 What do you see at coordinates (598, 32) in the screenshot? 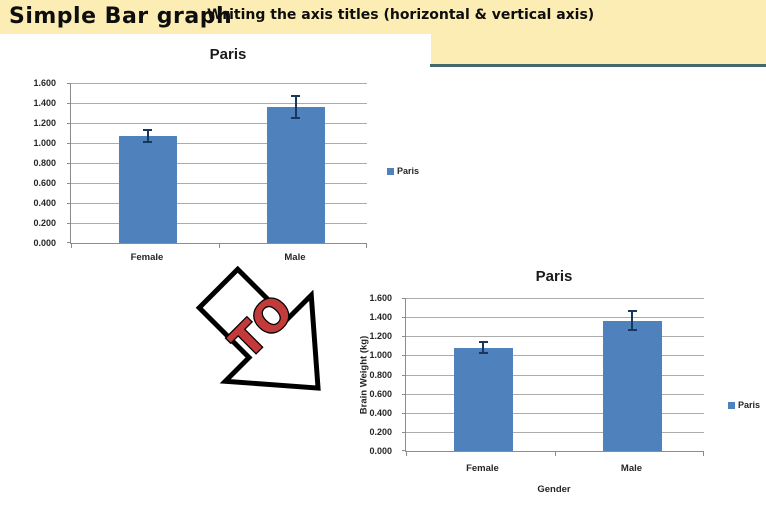
I see `header-band-extension` at bounding box center [598, 32].